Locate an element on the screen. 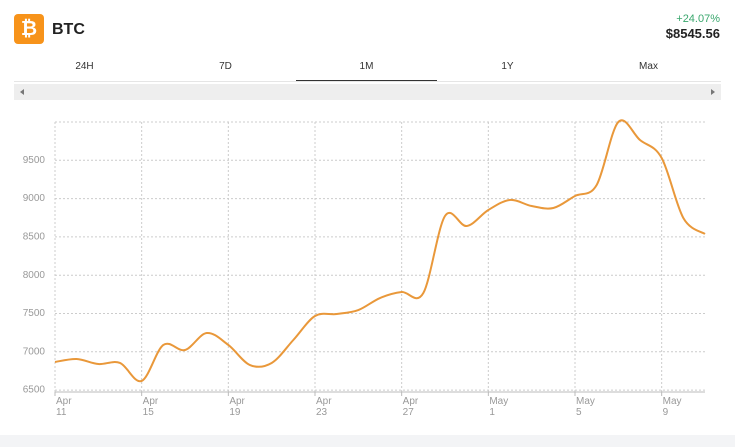 This screenshot has width=735, height=447. y-tick-label: 8000 is located at coordinates (34, 275).